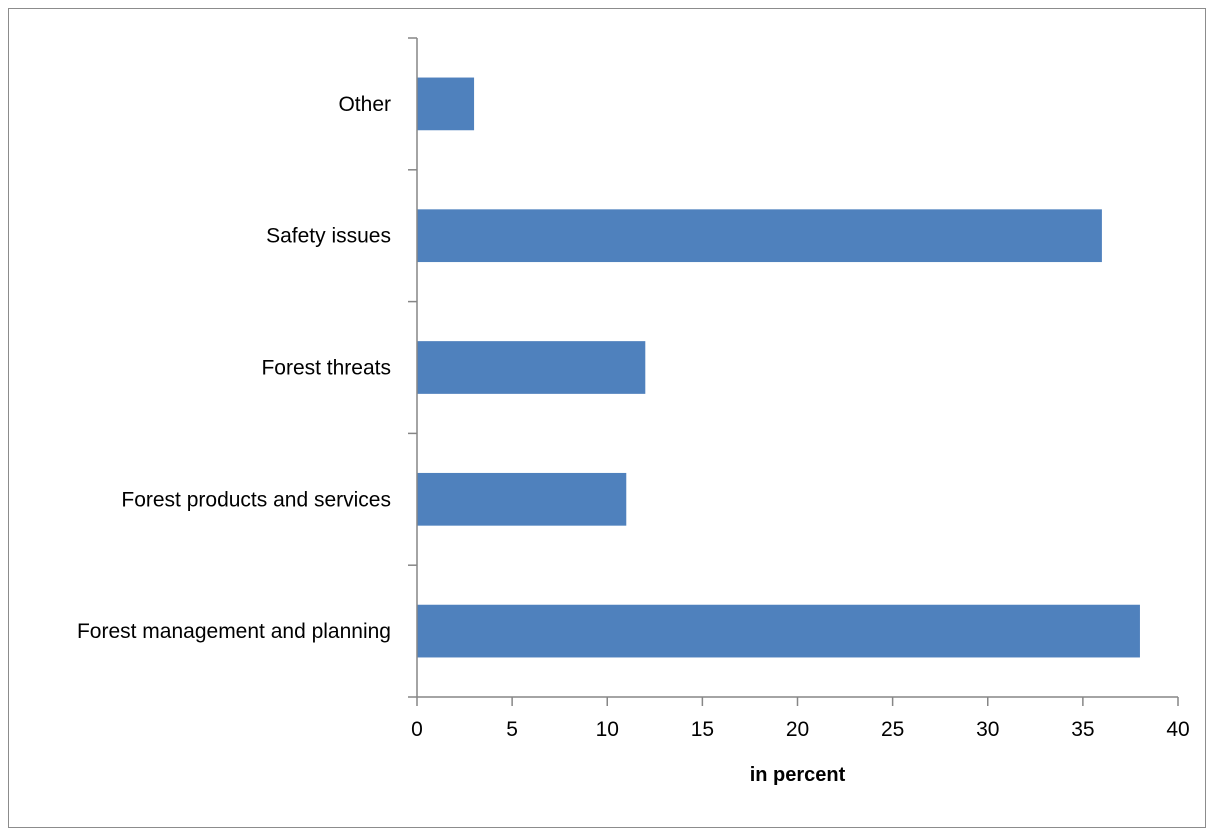 This screenshot has width=1216, height=828. I want to click on x-tick-label: 40, so click(1177, 729).